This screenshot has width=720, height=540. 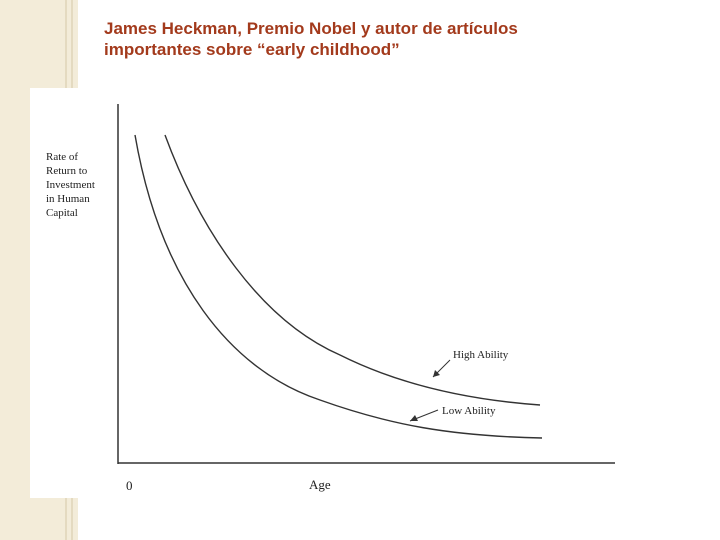 I want to click on y-label-line: Return to, so click(x=67, y=171).